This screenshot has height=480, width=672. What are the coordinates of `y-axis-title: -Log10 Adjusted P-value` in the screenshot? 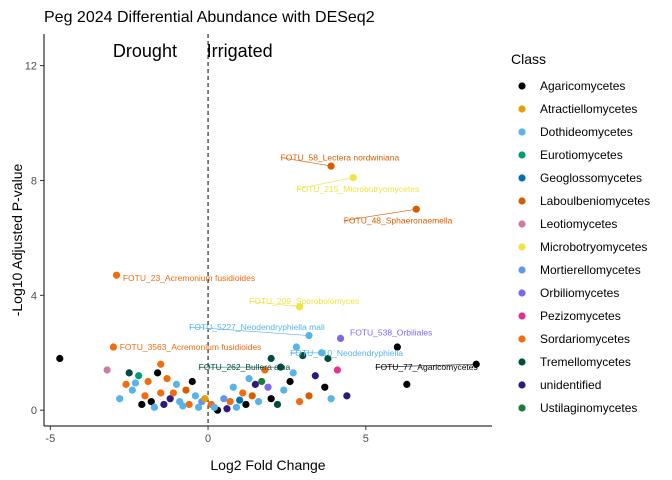 It's located at (17, 240).